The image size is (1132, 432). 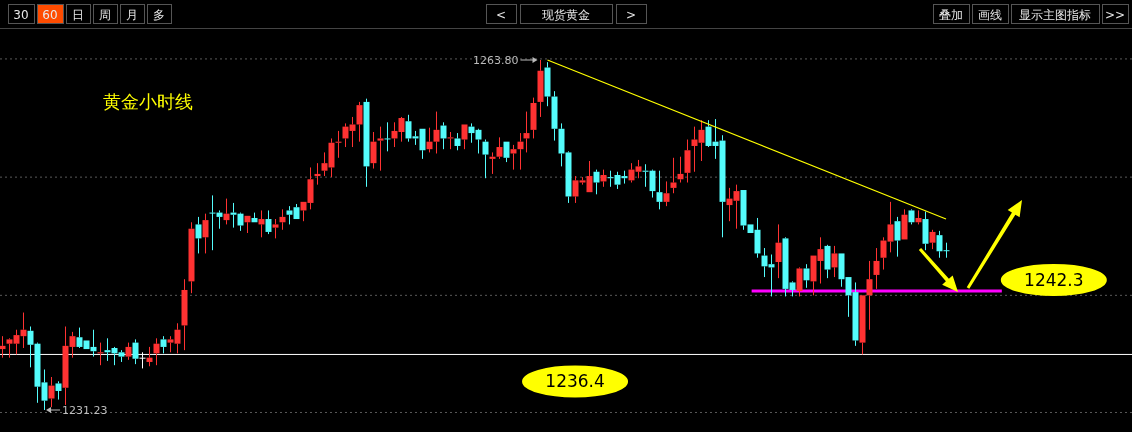 What do you see at coordinates (148, 101) in the screenshot?
I see `text: 黄金小时线` at bounding box center [148, 101].